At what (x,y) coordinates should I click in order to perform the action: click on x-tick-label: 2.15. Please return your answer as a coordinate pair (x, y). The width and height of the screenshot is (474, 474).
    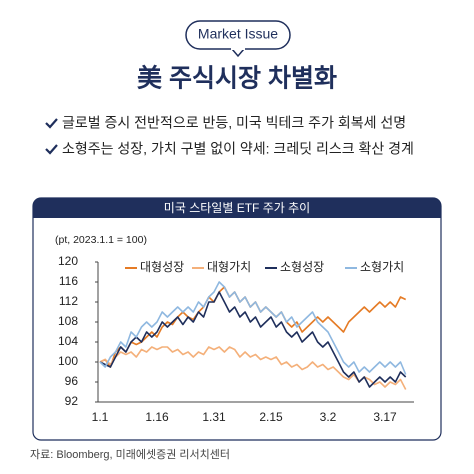
    Looking at the image, I should click on (271, 417).